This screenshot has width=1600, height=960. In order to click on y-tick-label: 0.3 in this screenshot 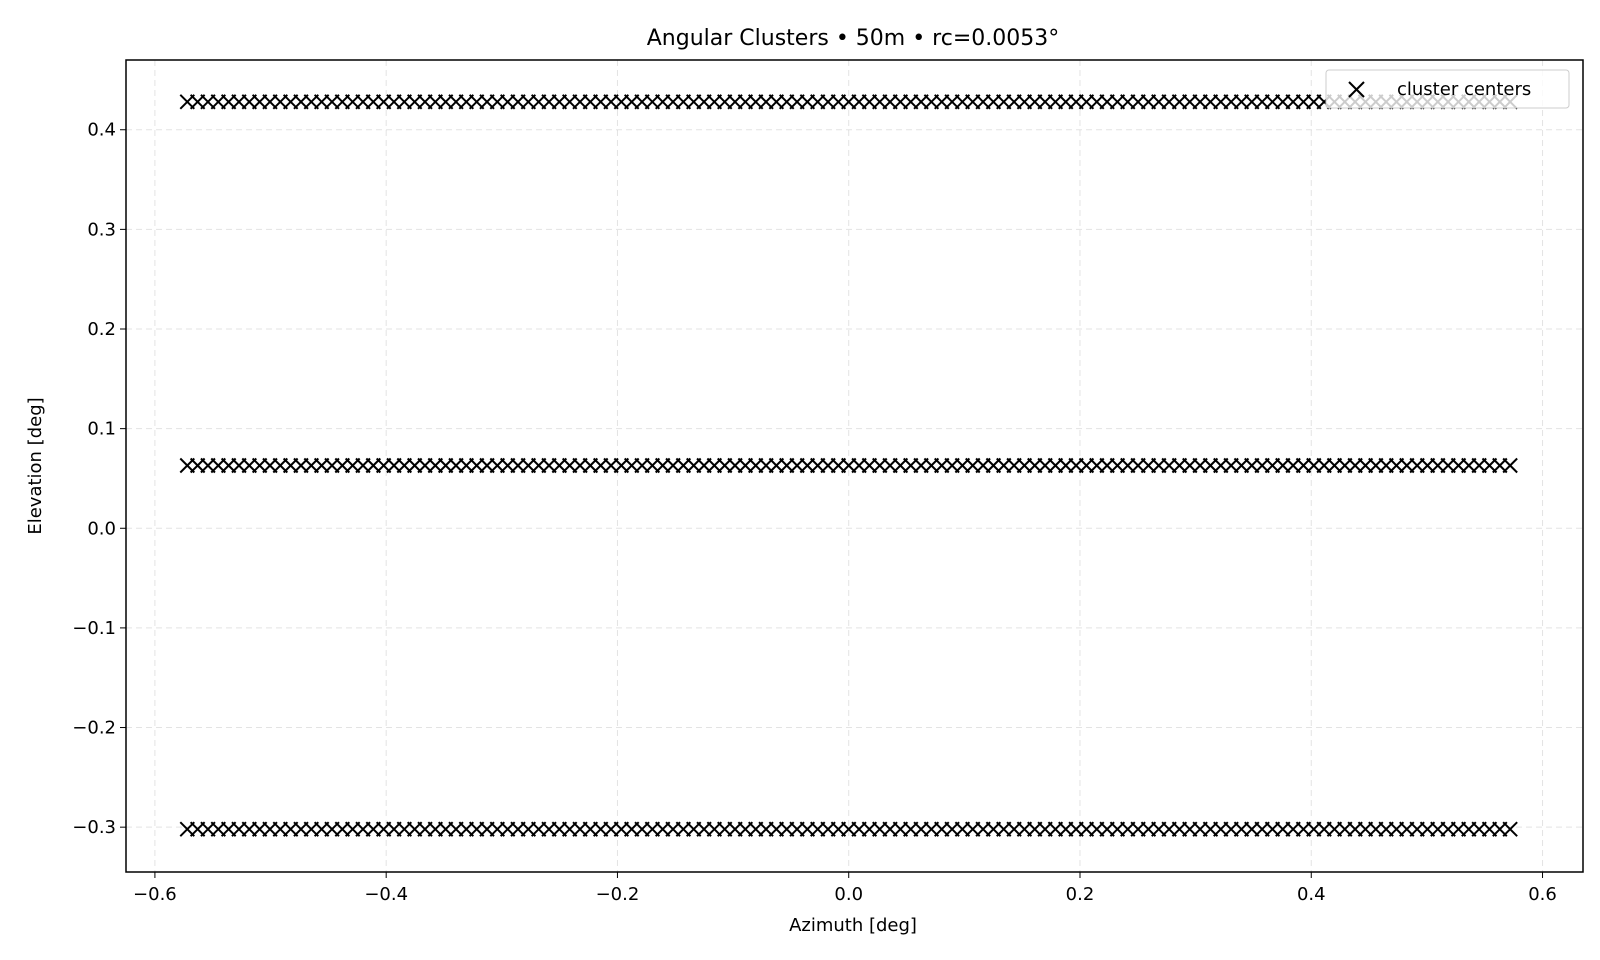, I will do `click(101, 229)`.